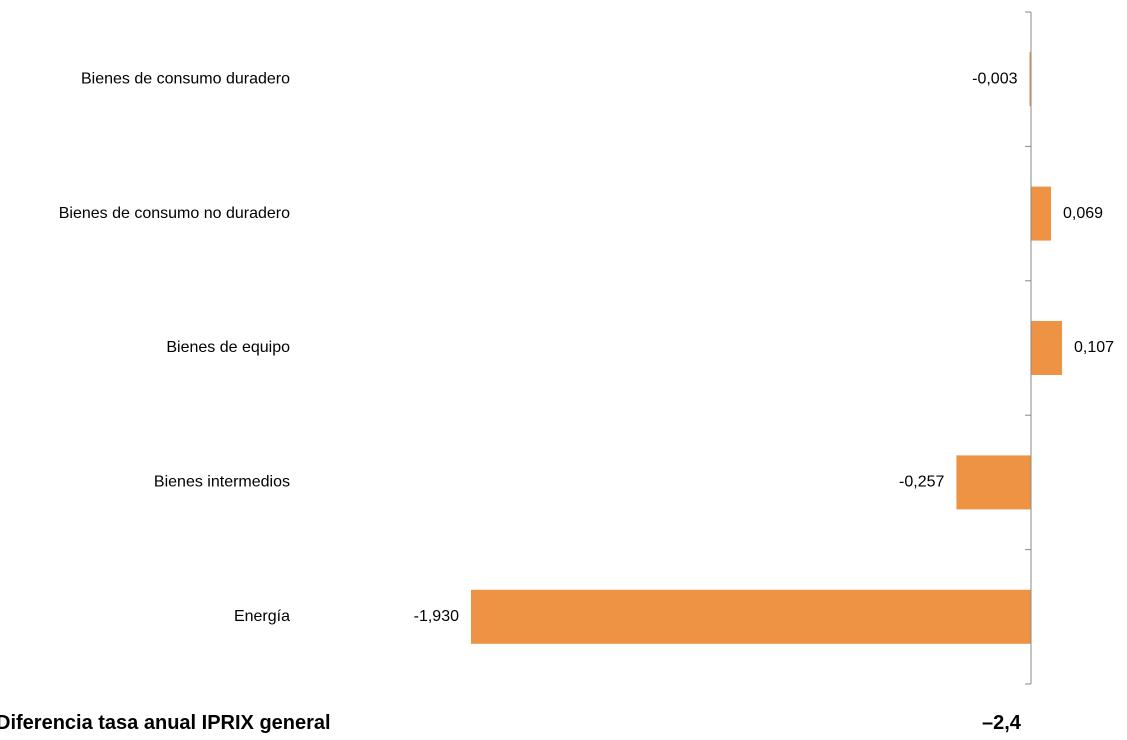 The width and height of the screenshot is (1127, 740). What do you see at coordinates (994, 78) in the screenshot?
I see `data-label: -0,003` at bounding box center [994, 78].